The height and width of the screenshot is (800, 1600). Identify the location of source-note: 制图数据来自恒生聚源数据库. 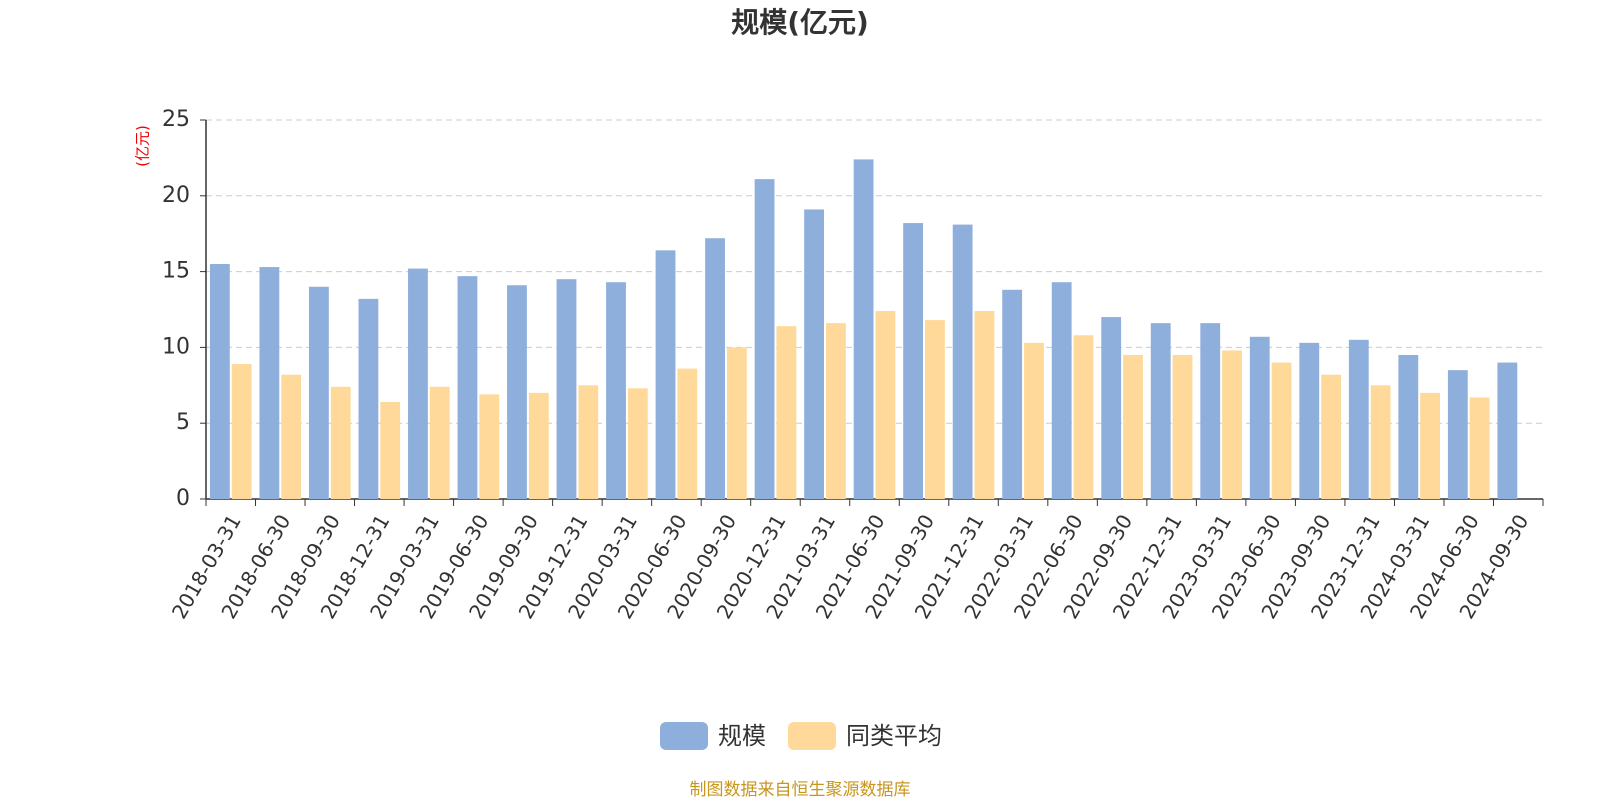
(800, 790).